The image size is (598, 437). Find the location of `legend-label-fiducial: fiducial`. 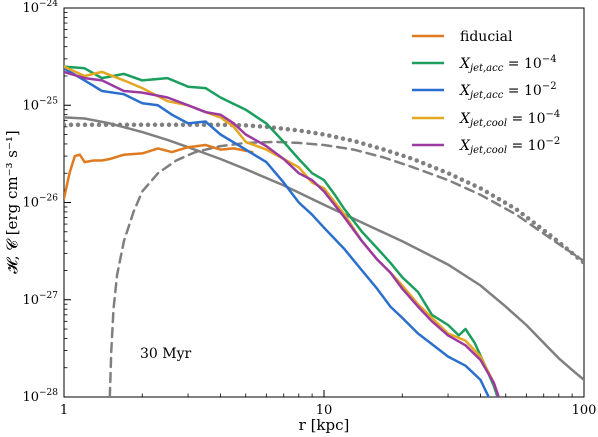

legend-label-fiducial: fiducial is located at coordinates (486, 37).